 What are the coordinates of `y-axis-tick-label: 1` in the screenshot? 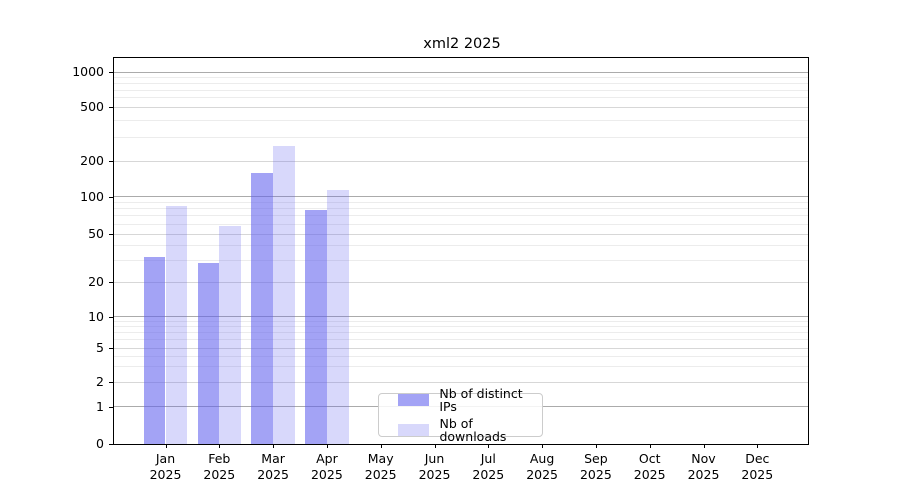 It's located at (100, 406).